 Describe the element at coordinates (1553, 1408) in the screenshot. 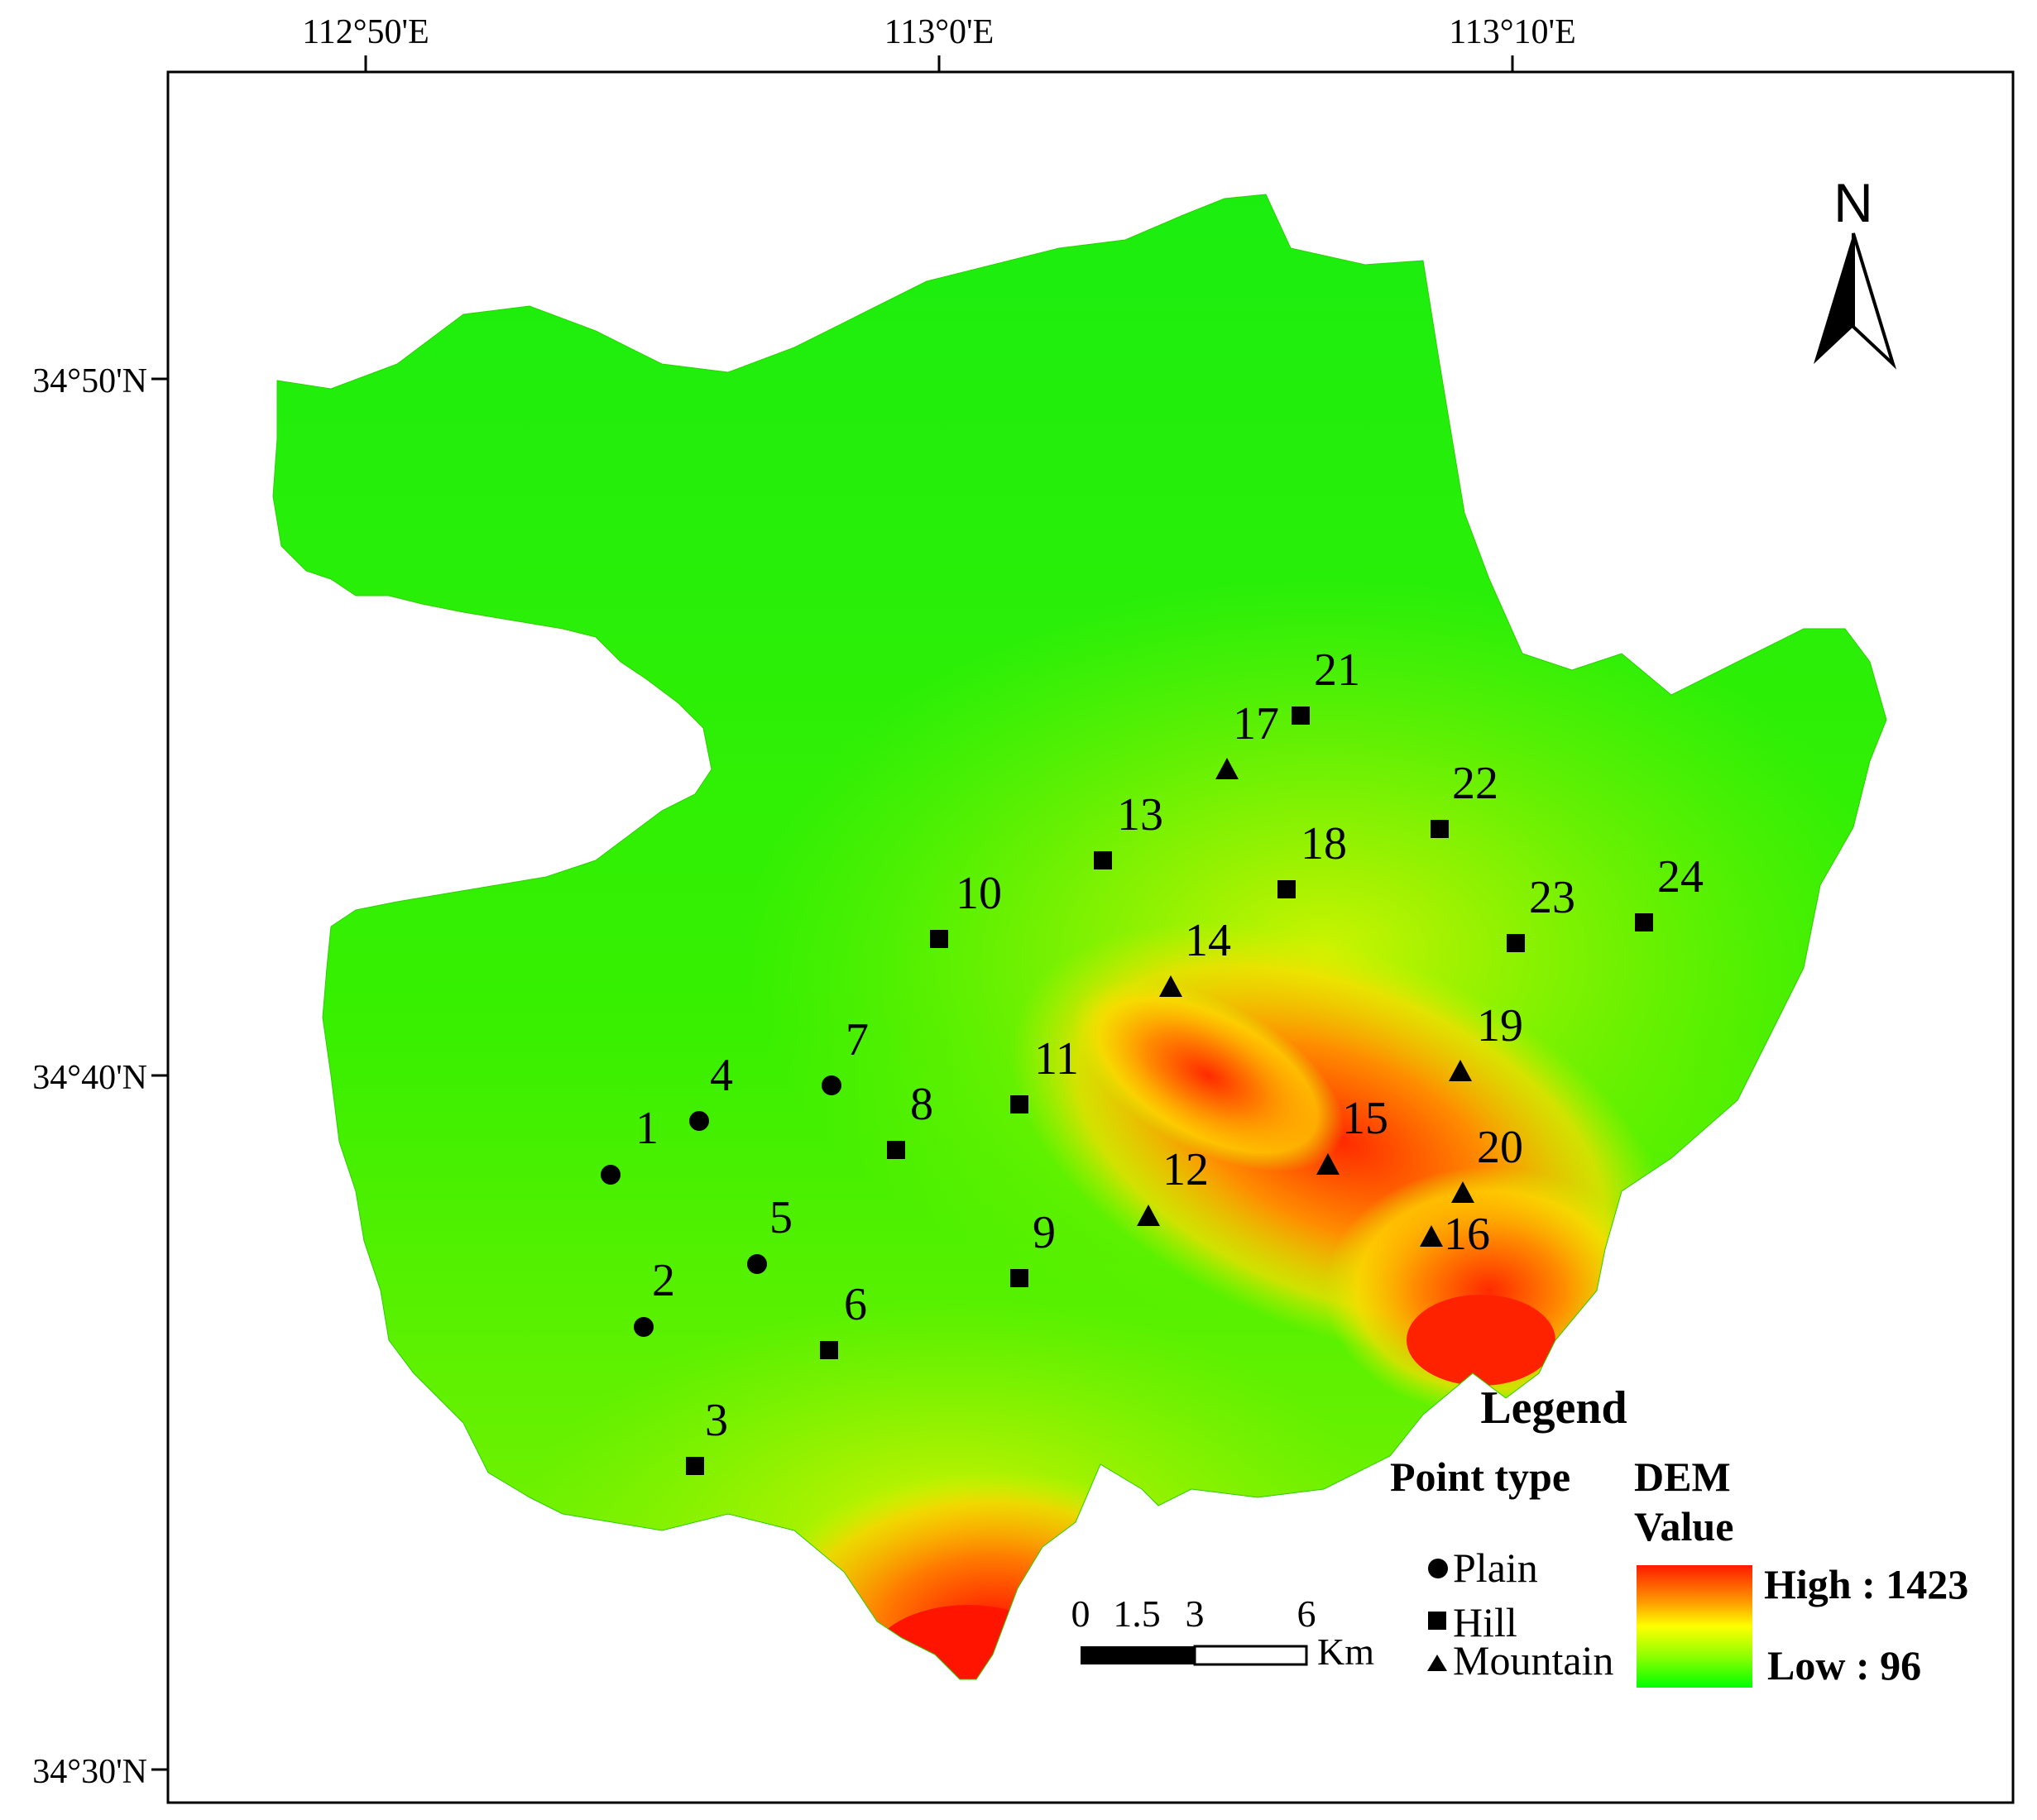

I see `legend-title: Legend` at that location.